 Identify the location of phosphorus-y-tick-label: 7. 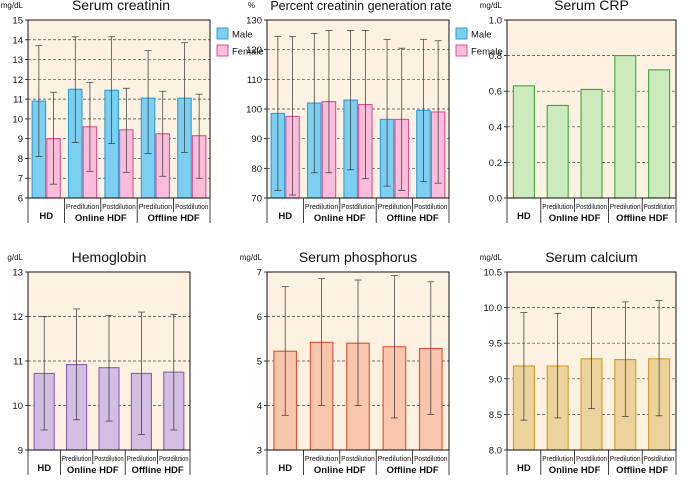
(259, 273).